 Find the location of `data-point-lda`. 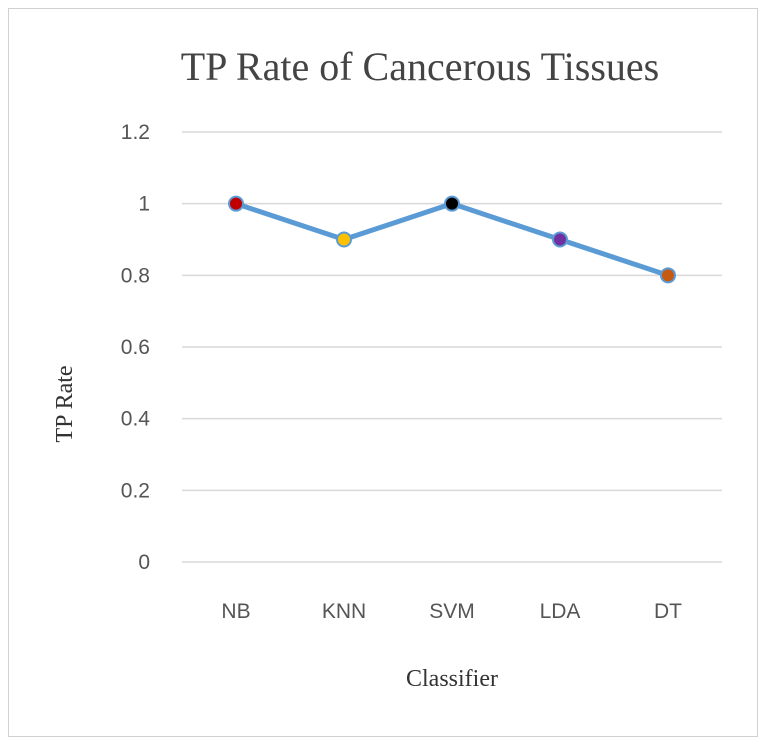

data-point-lda is located at coordinates (560, 239).